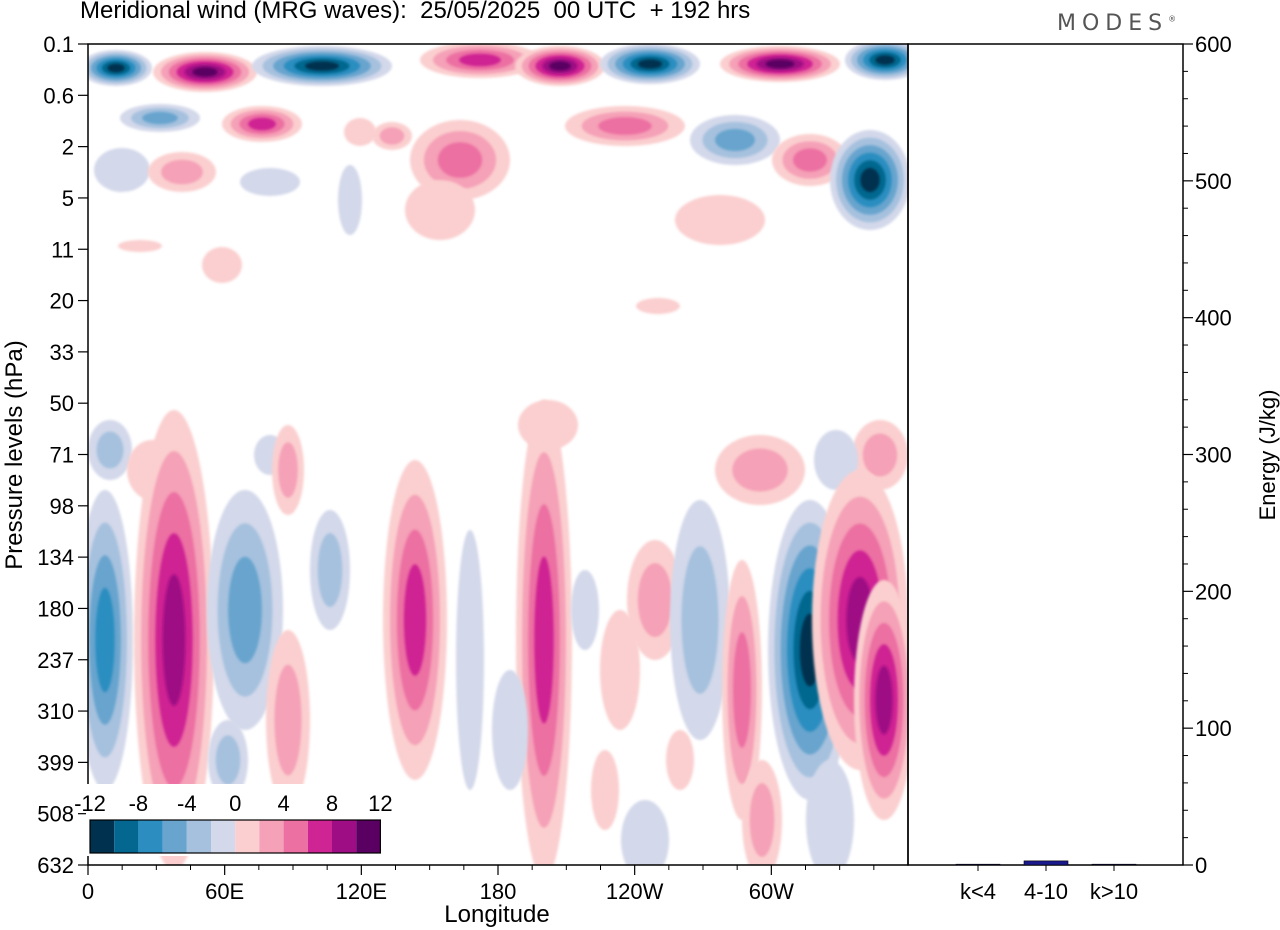 This screenshot has height=930, width=1280. What do you see at coordinates (1114, 891) in the screenshot?
I see `energy-category-label: k>10` at bounding box center [1114, 891].